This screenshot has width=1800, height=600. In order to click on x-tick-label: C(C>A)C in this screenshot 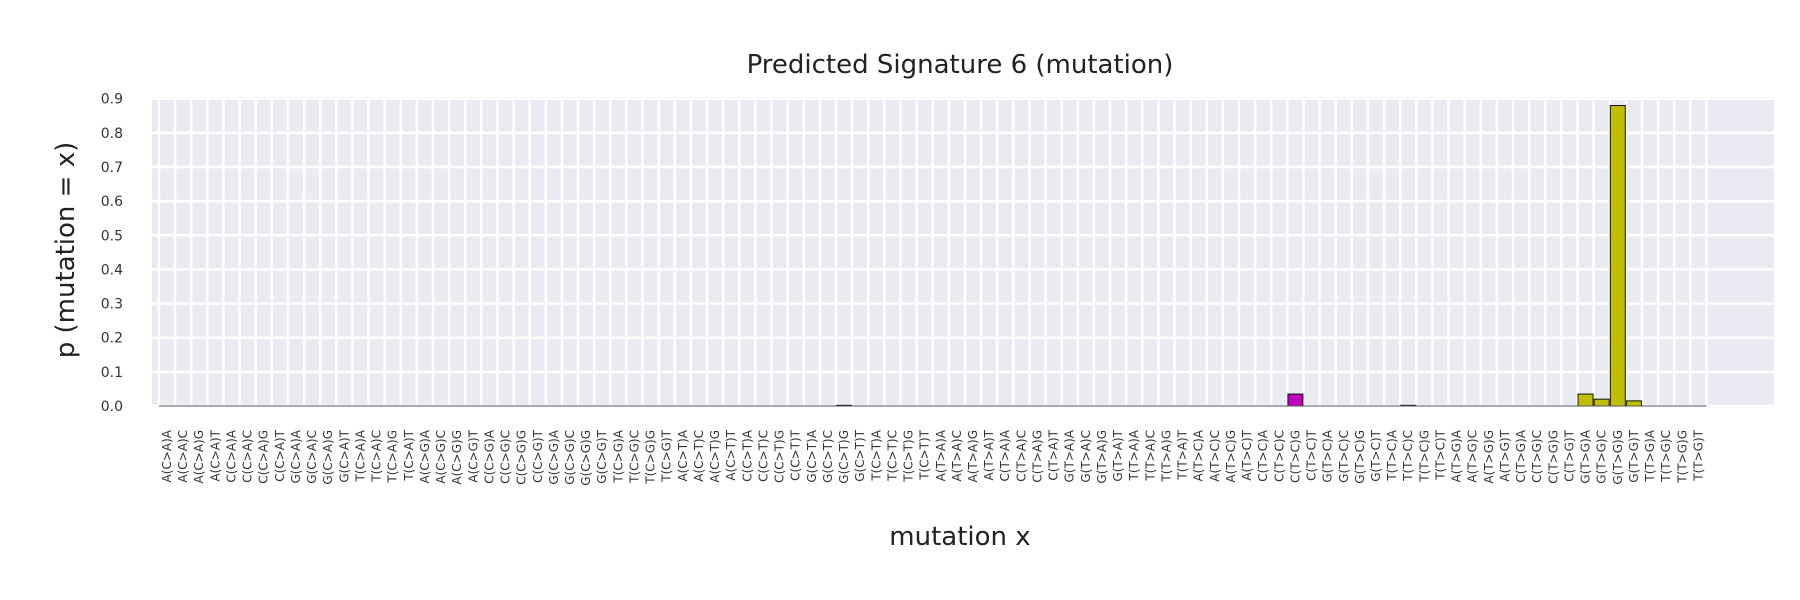, I will do `click(248, 456)`.